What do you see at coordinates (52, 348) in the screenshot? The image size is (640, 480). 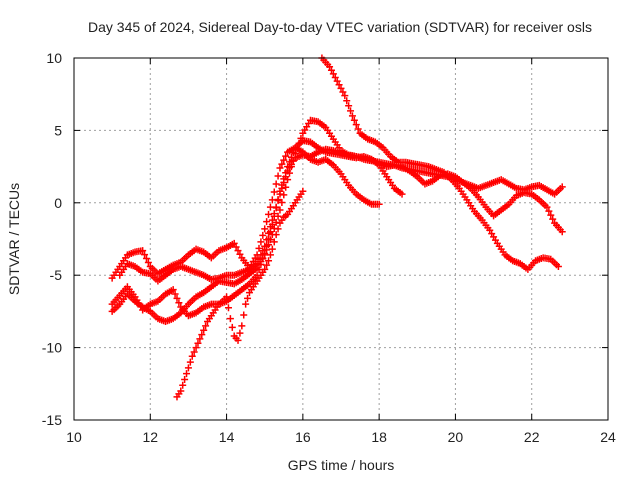 I see `y-tick-label: -10` at bounding box center [52, 348].